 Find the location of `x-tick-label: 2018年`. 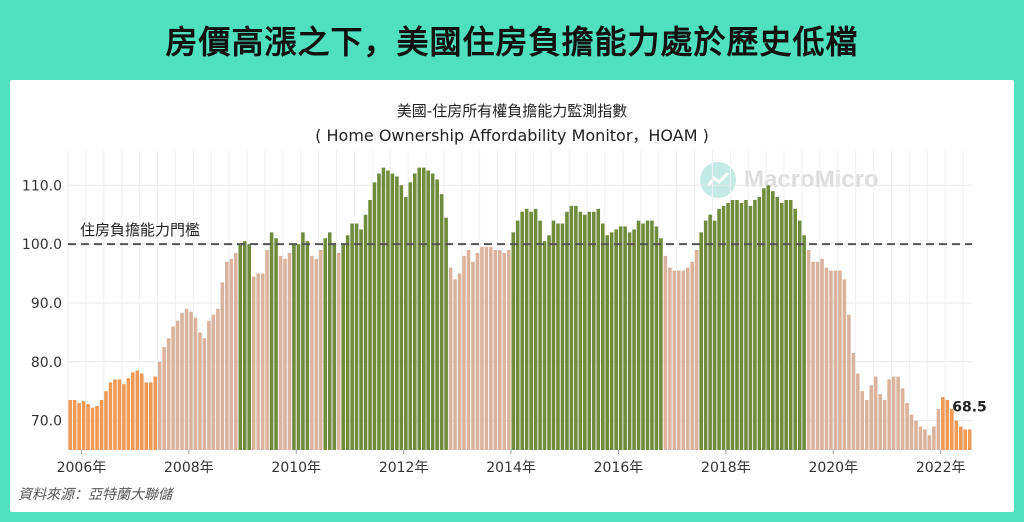

x-tick-label: 2018年 is located at coordinates (726, 468).